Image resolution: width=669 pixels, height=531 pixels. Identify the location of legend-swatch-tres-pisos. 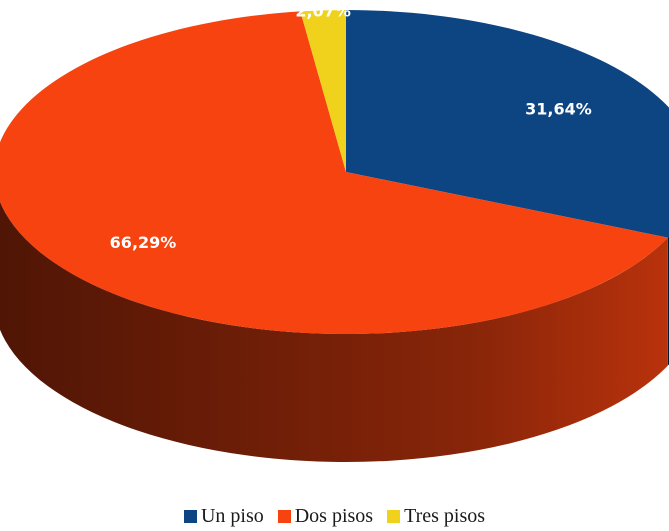
(394, 516).